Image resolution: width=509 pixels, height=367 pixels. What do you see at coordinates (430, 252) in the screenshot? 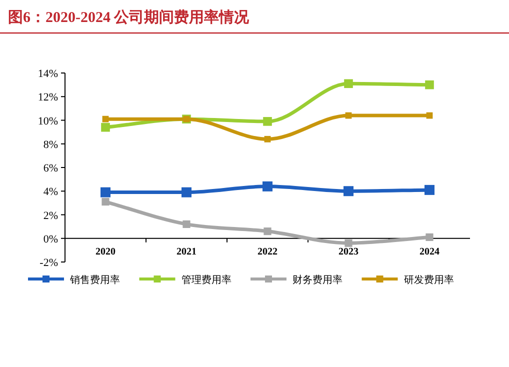
I see `x-tick-label: 2024` at bounding box center [430, 252].